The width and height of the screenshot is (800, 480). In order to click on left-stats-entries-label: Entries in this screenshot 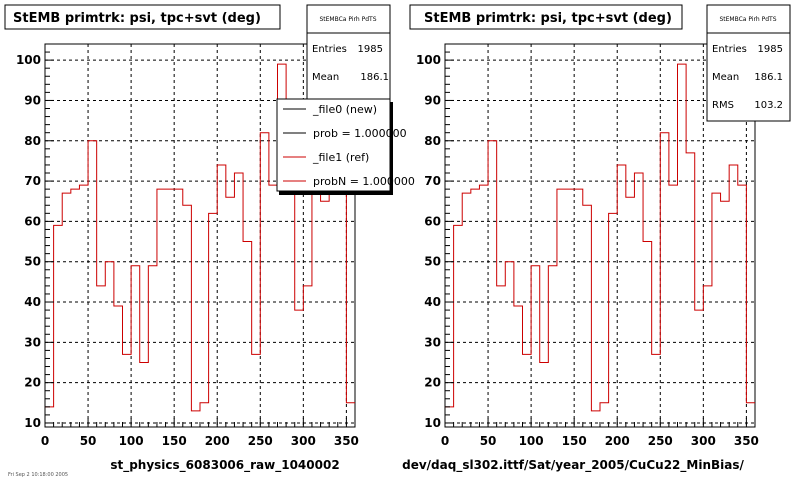, I will do `click(329, 49)`.